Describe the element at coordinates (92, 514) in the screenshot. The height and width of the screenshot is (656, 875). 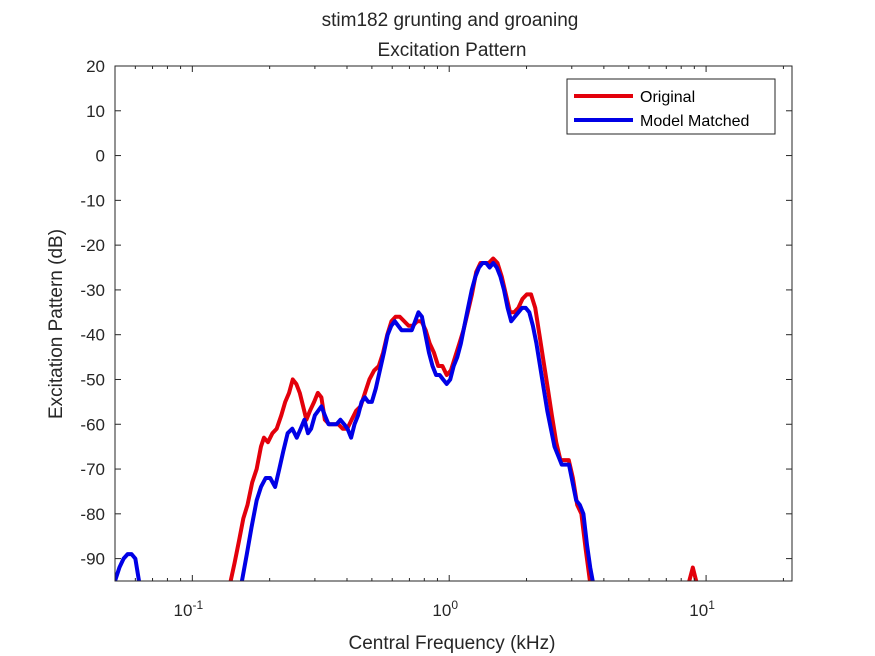
I see `y-tick-label: -80` at that location.